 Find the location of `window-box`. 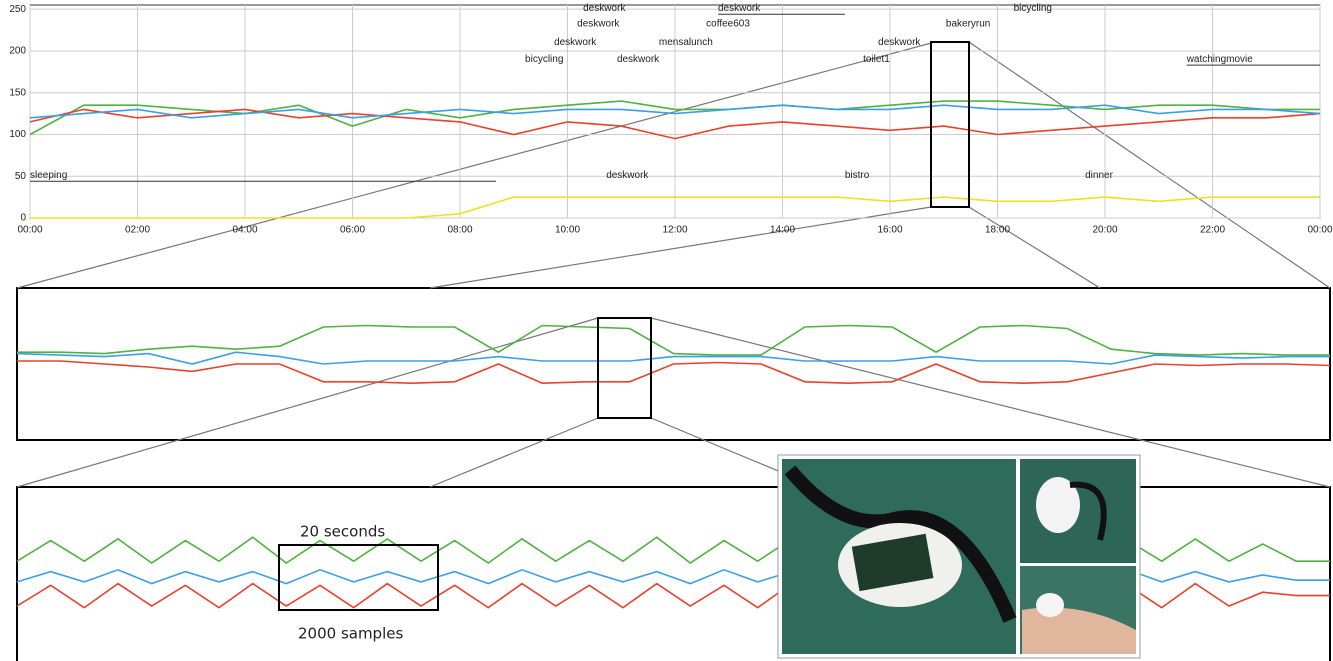

window-box is located at coordinates (358, 577).